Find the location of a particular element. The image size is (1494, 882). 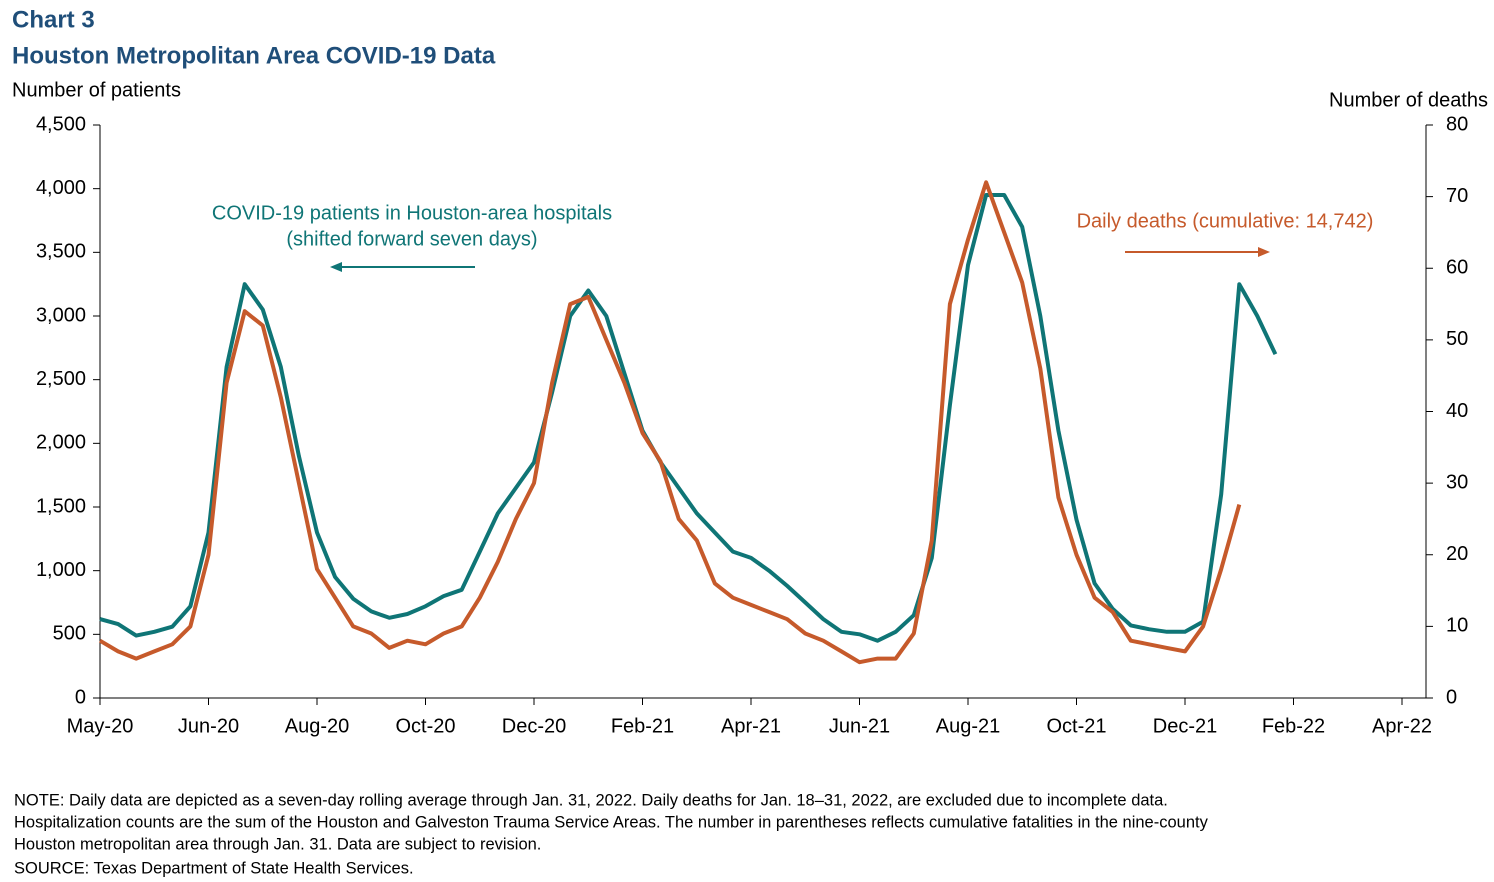

x-tick-label: Feb-21 is located at coordinates (642, 726).